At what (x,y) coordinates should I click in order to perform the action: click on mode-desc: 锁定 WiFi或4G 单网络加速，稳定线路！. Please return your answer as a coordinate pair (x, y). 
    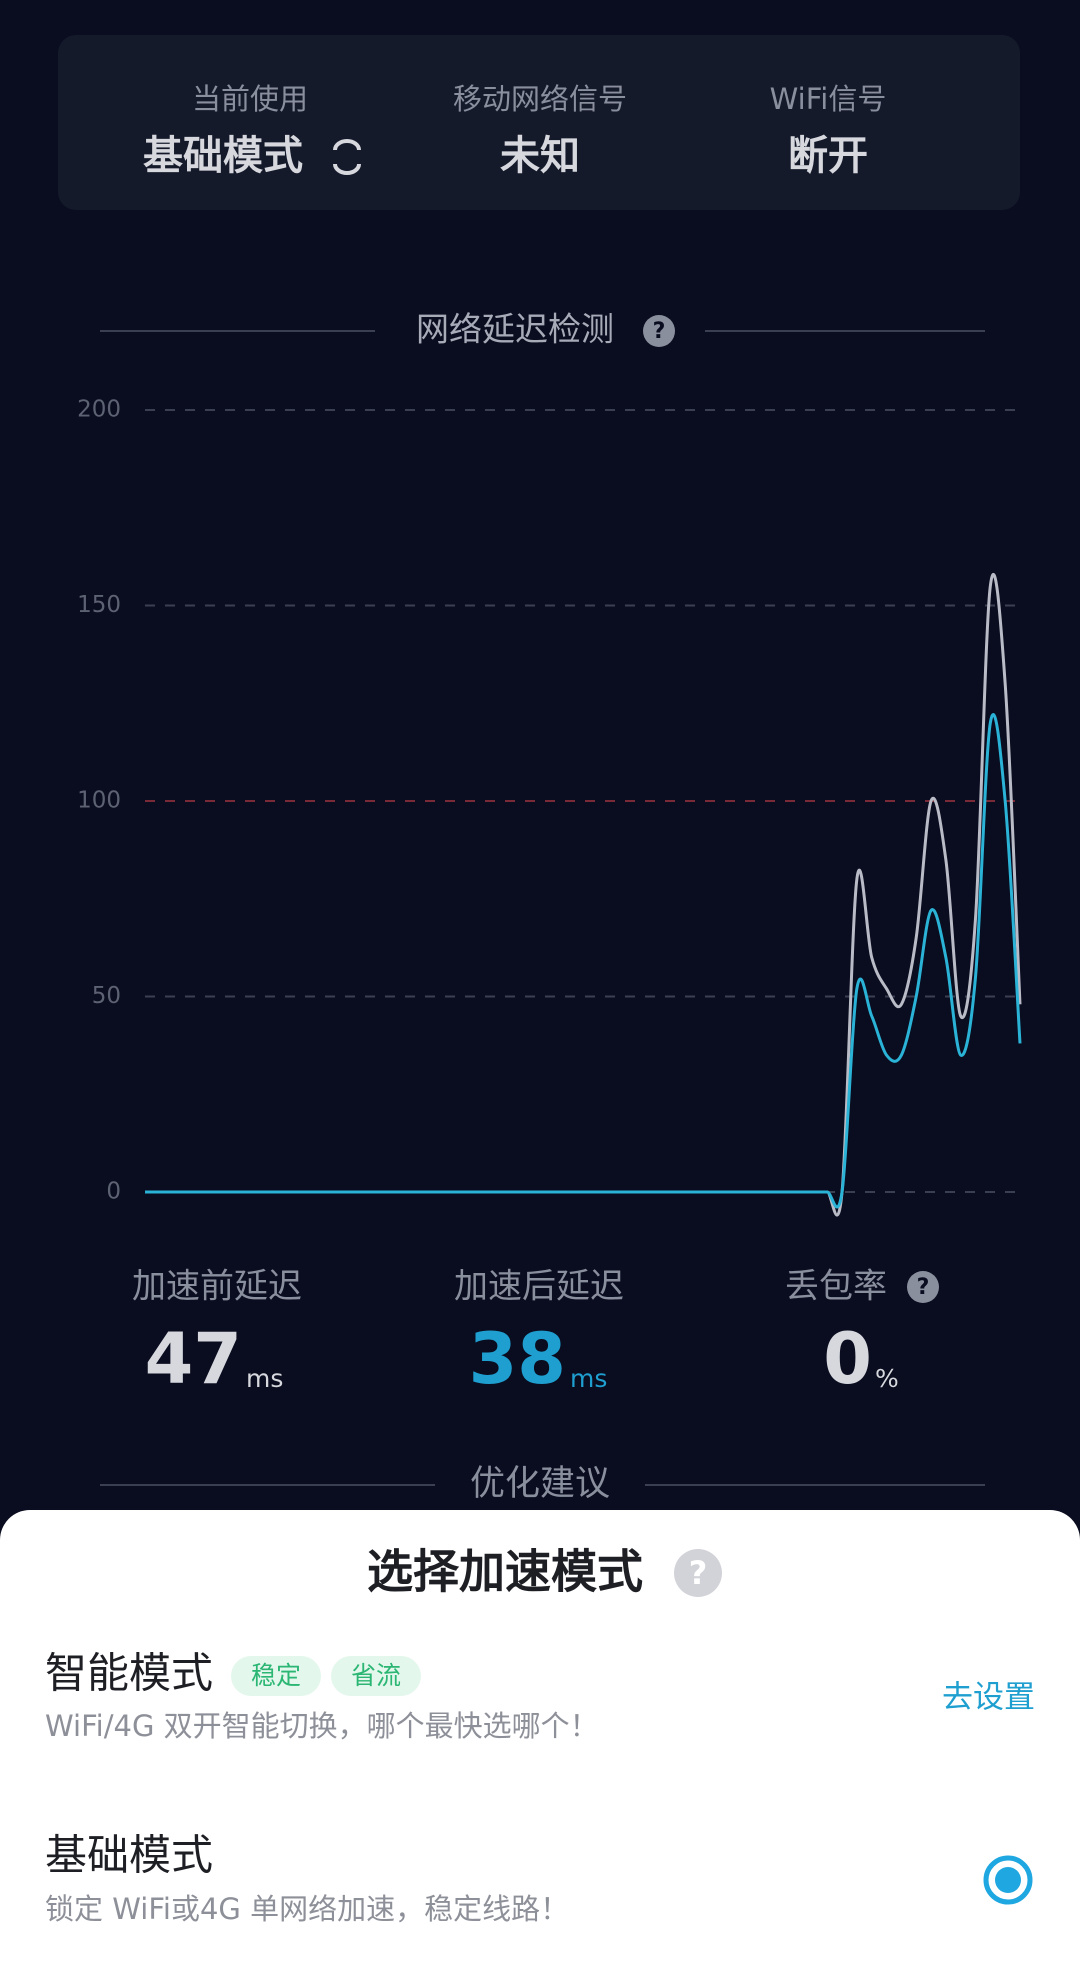
    Looking at the image, I should click on (307, 1909).